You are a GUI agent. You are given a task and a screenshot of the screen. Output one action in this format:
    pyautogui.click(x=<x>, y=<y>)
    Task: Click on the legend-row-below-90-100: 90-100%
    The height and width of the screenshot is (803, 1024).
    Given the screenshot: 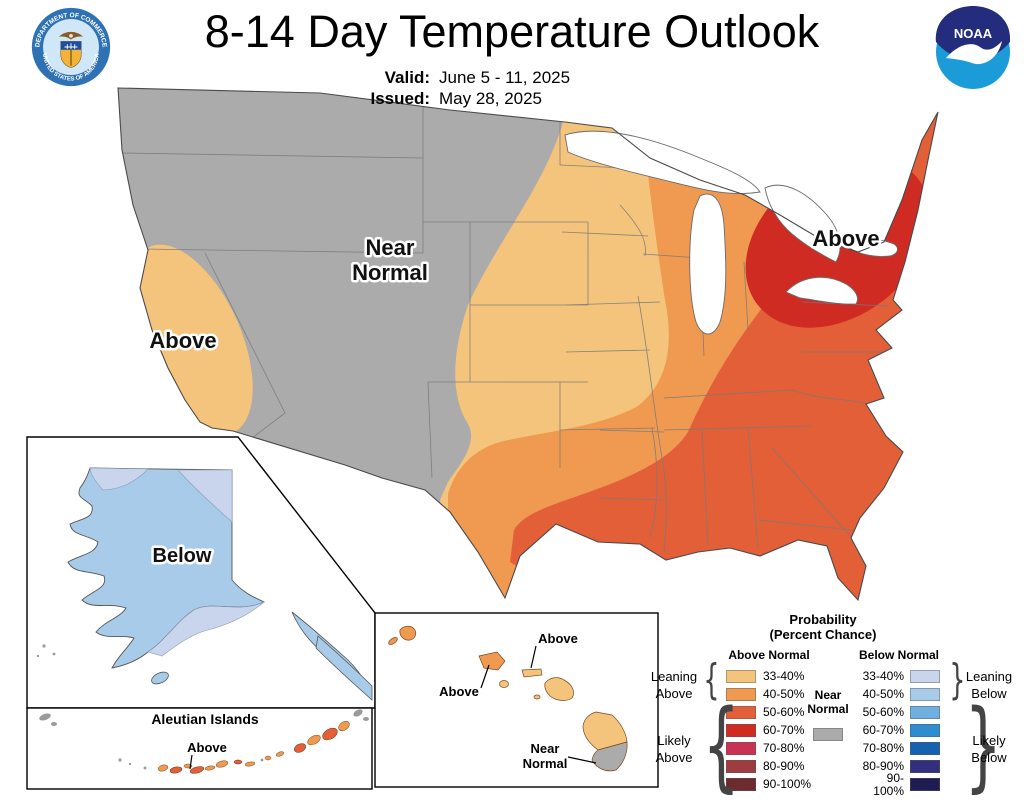 What is the action you would take?
    pyautogui.click(x=898, y=784)
    